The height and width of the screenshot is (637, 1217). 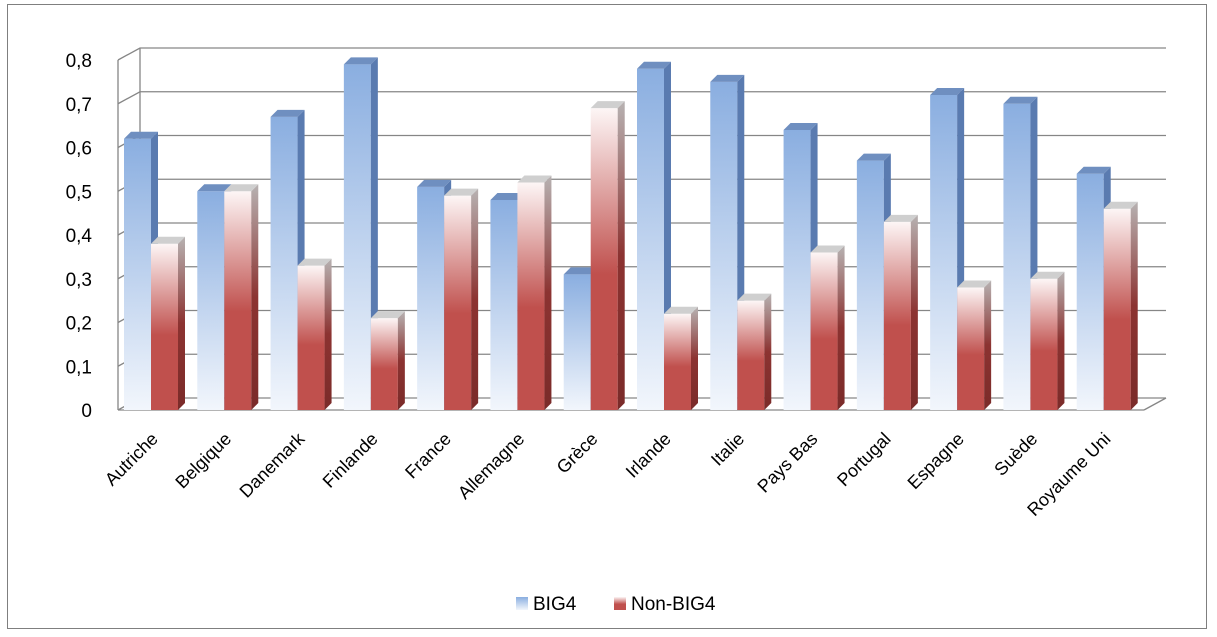 What do you see at coordinates (1015, 454) in the screenshot?
I see `x-tick-label: Suède` at bounding box center [1015, 454].